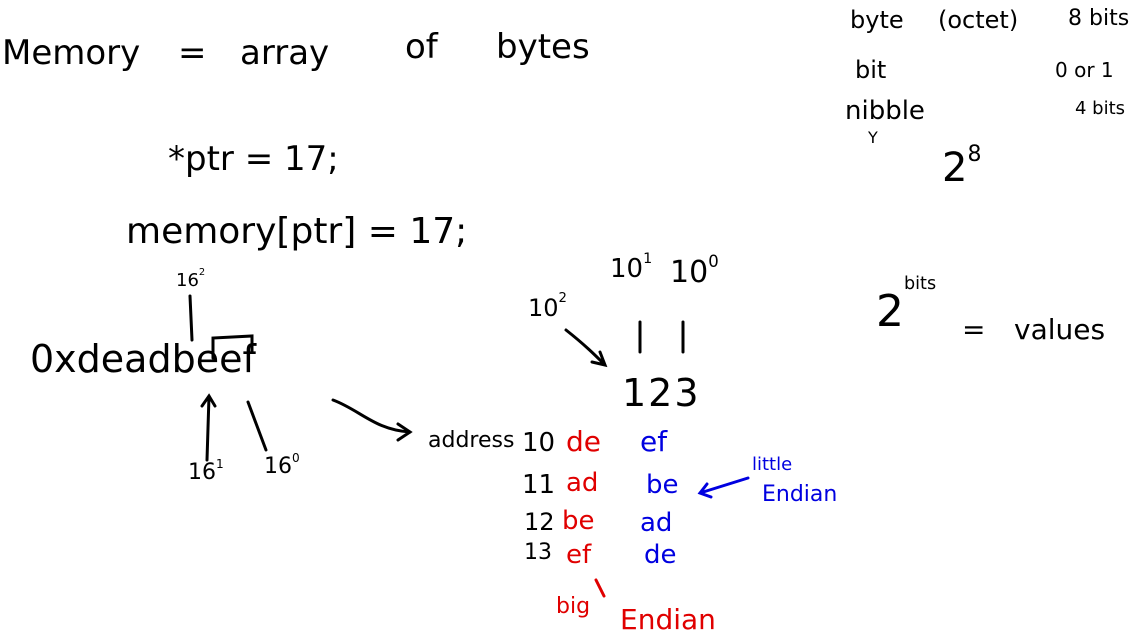 Image resolution: width=1140 pixels, height=638 pixels. I want to click on decimal-place-2: 102, so click(547, 306).